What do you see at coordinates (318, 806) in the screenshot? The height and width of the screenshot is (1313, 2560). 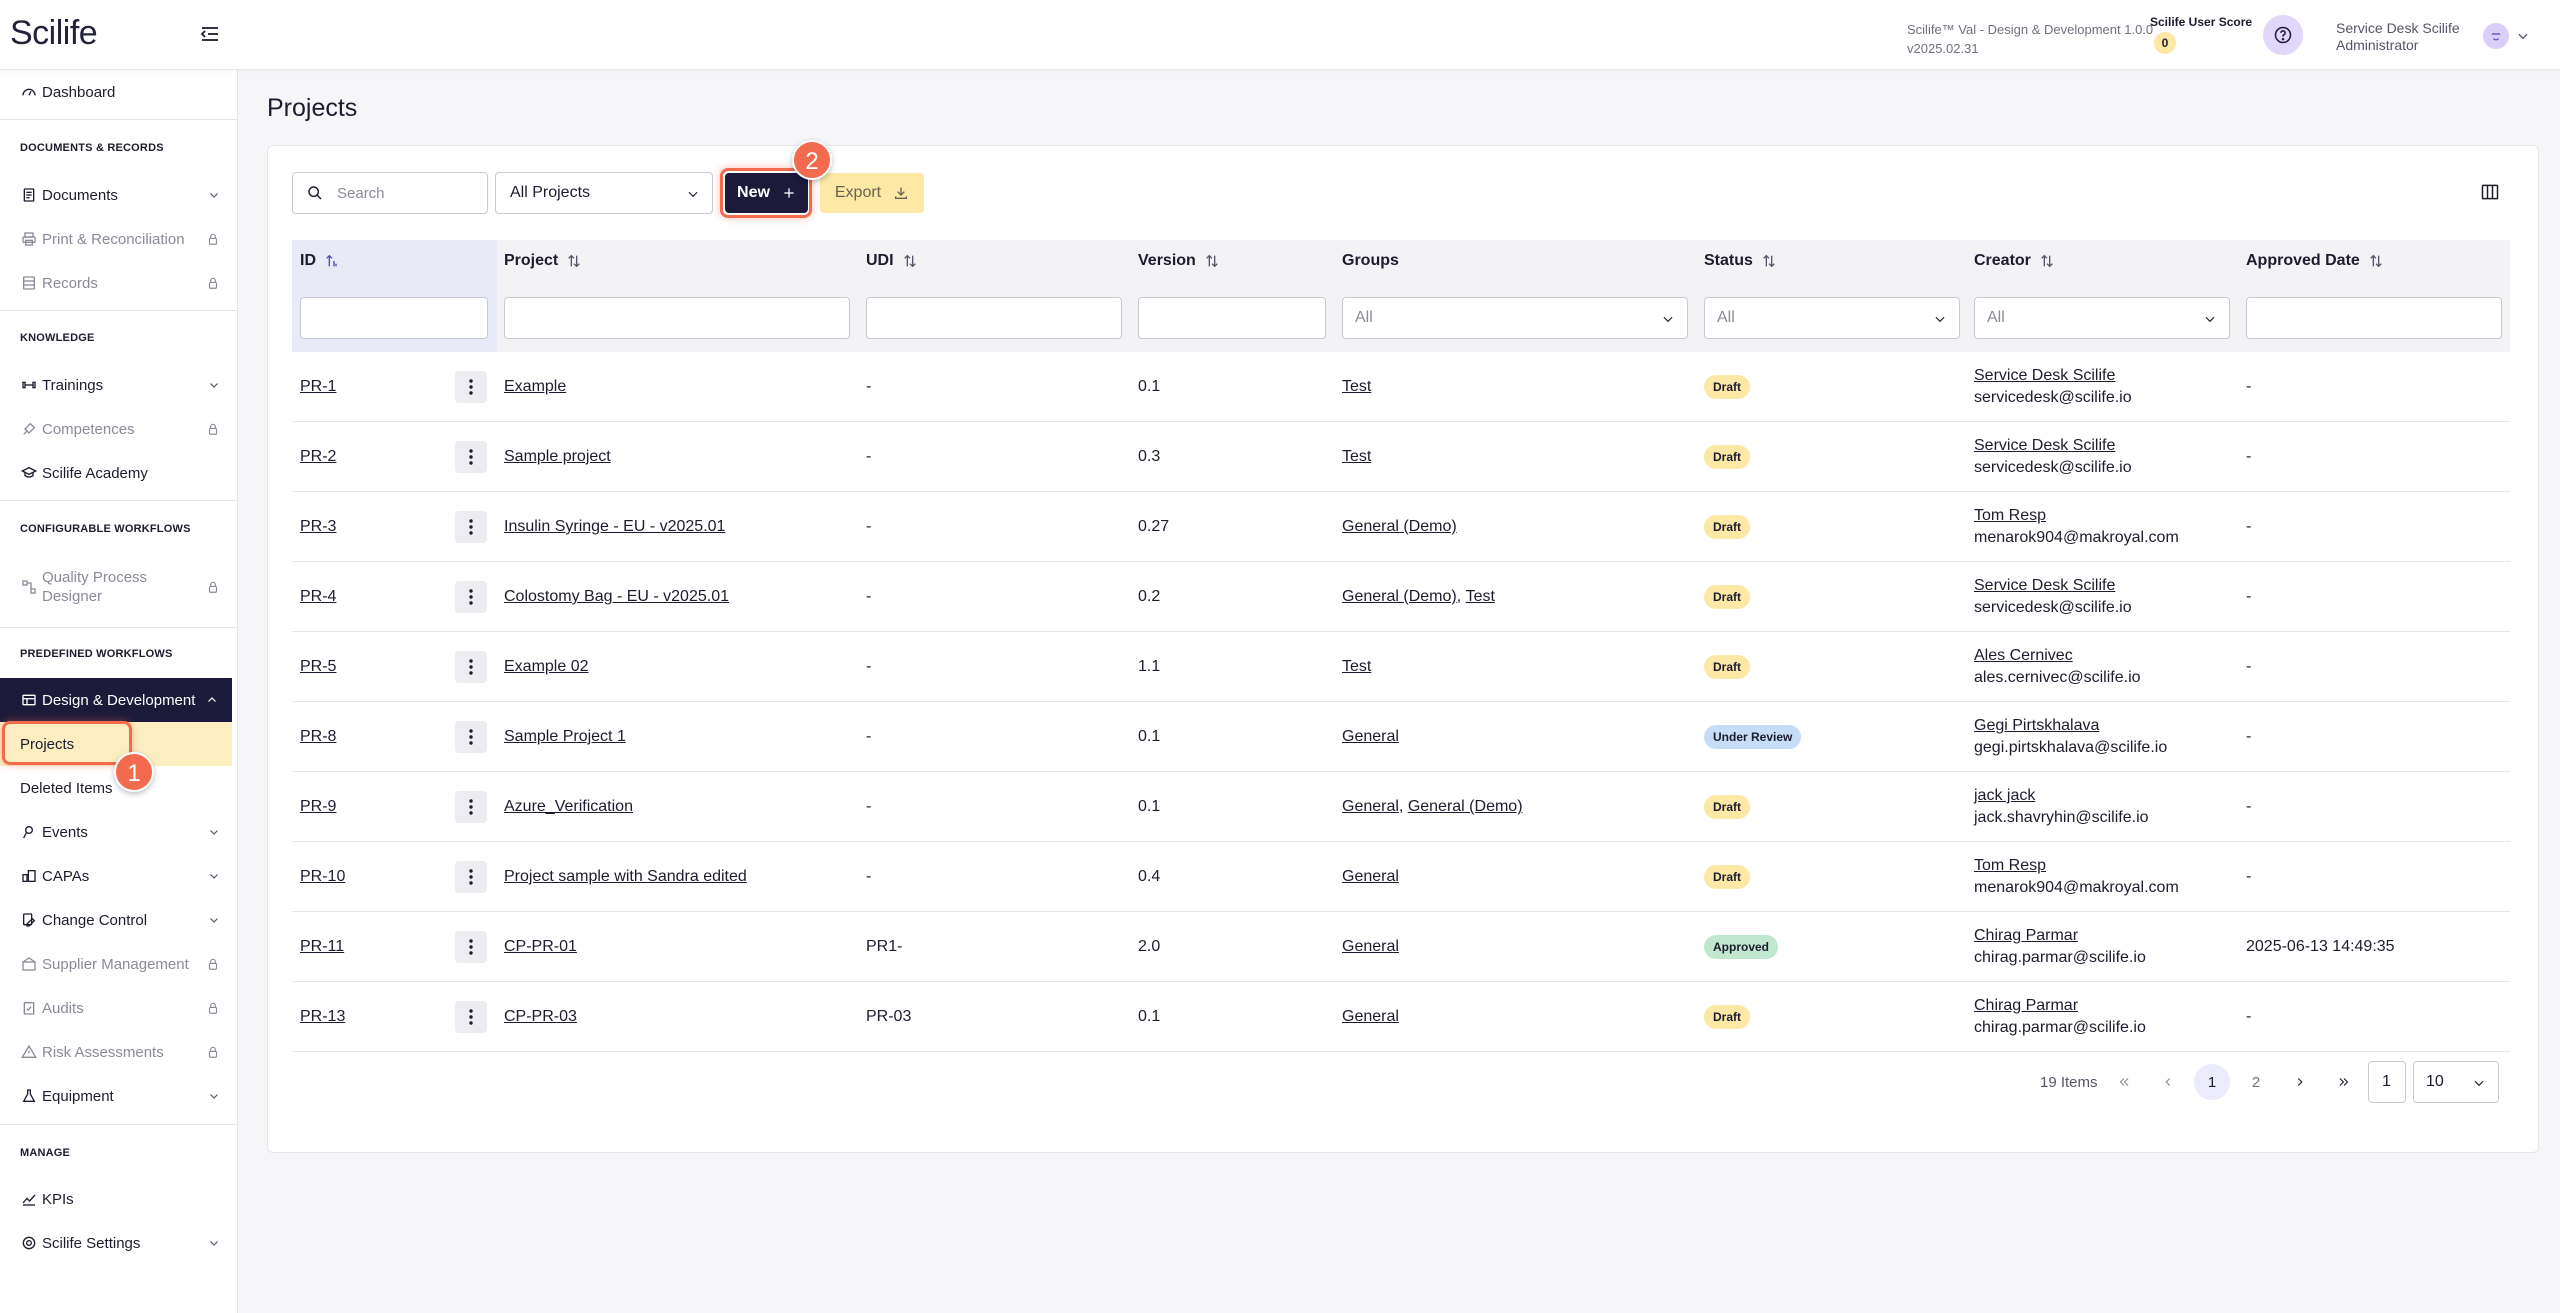 I see `project-id-link: PR-9` at bounding box center [318, 806].